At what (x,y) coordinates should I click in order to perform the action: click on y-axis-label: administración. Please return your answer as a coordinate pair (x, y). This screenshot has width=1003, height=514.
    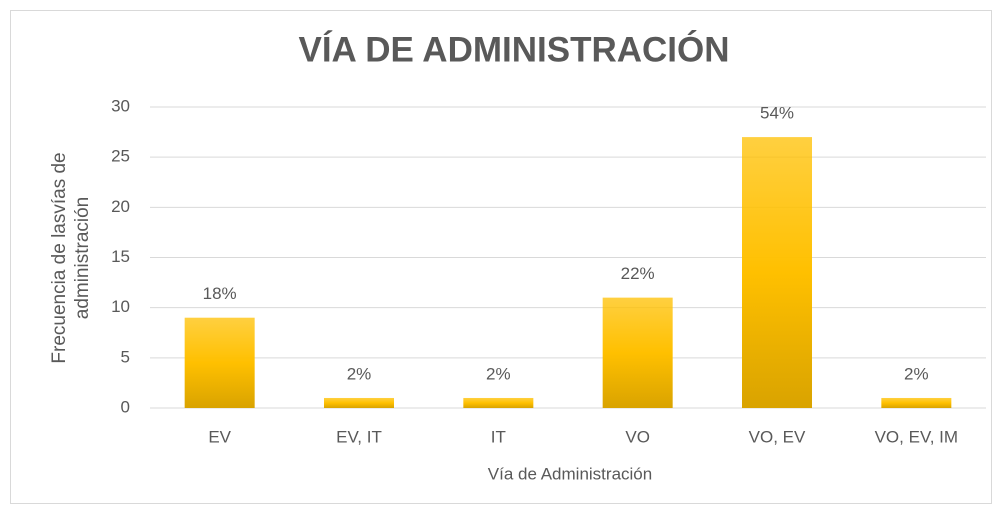
    Looking at the image, I should click on (82, 258).